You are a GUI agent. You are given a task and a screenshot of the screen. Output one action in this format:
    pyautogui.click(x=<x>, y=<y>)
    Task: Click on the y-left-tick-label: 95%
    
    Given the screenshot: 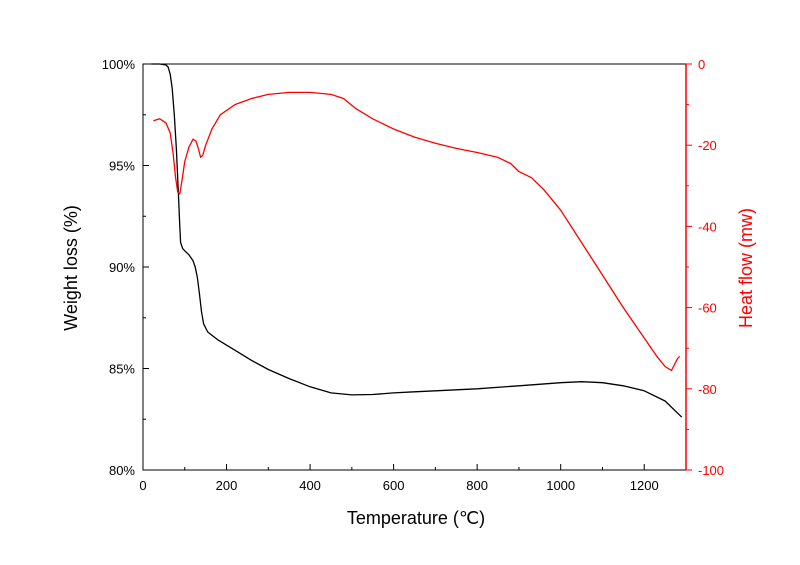 What is the action you would take?
    pyautogui.click(x=122, y=166)
    